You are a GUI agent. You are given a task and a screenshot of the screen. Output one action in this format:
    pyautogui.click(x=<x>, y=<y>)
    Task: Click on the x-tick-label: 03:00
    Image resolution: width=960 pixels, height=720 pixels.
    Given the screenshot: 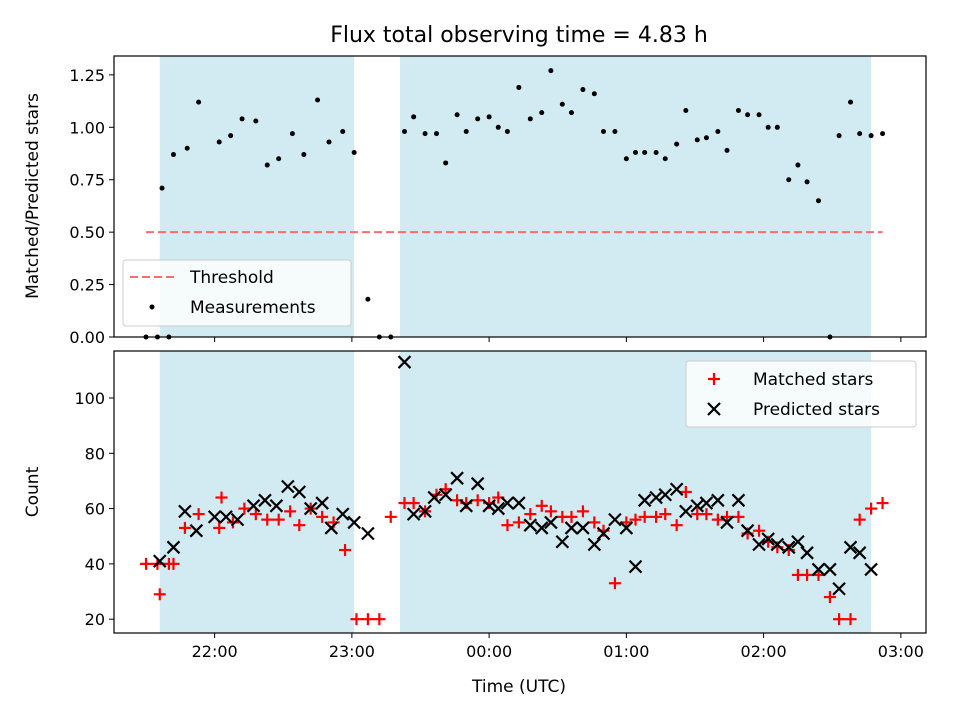 What is the action you would take?
    pyautogui.click(x=901, y=651)
    